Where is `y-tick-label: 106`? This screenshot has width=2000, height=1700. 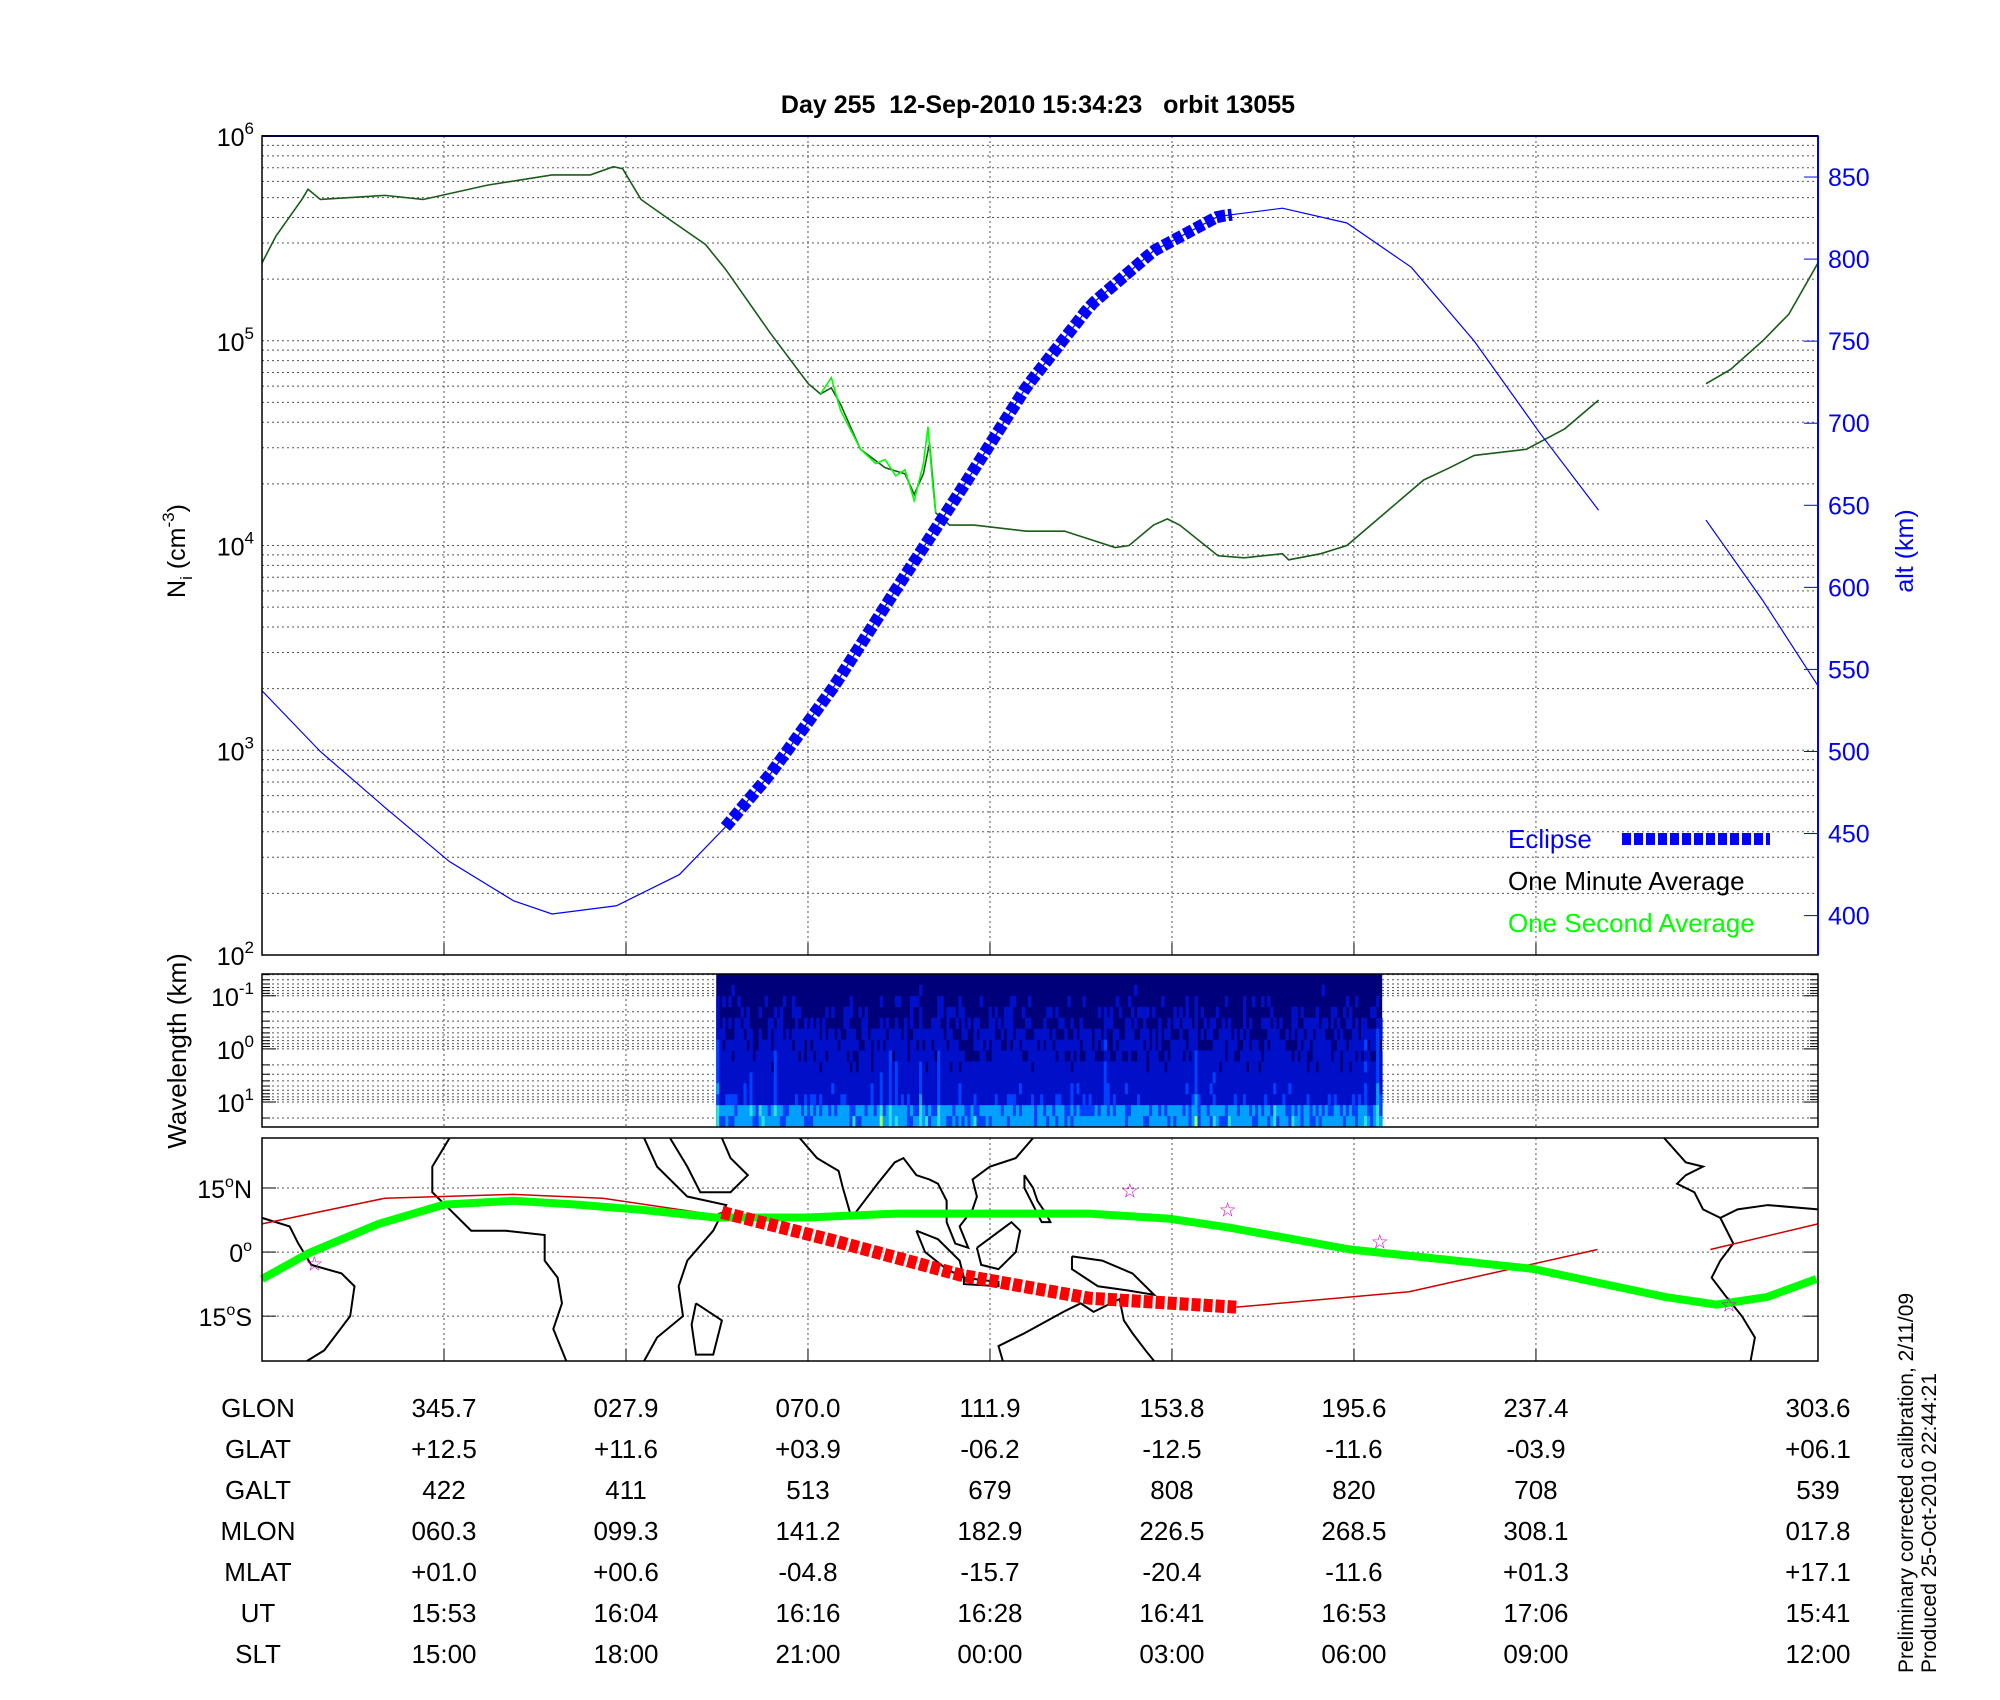 y-tick-label: 106 is located at coordinates (235, 135).